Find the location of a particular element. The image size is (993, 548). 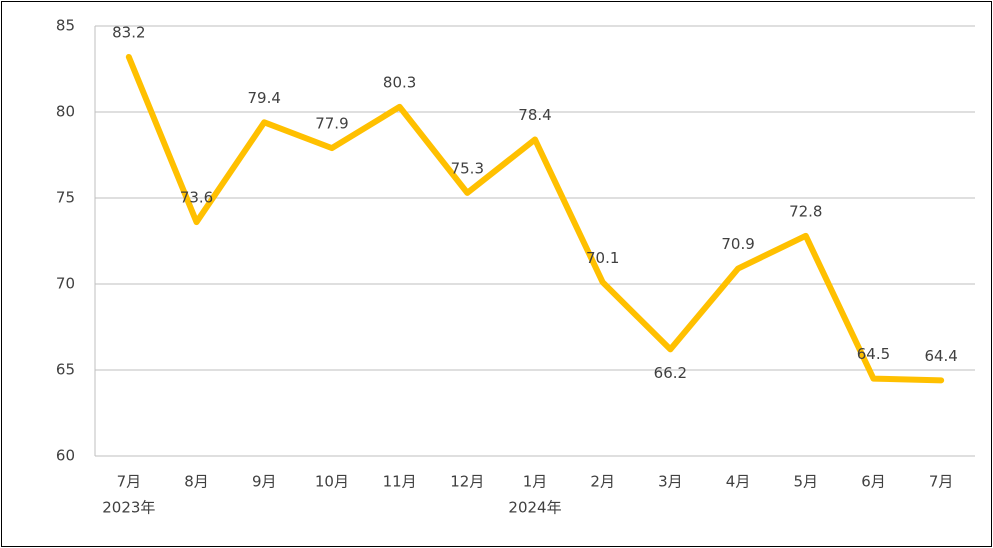

y-tick-label: 85 is located at coordinates (65, 26).